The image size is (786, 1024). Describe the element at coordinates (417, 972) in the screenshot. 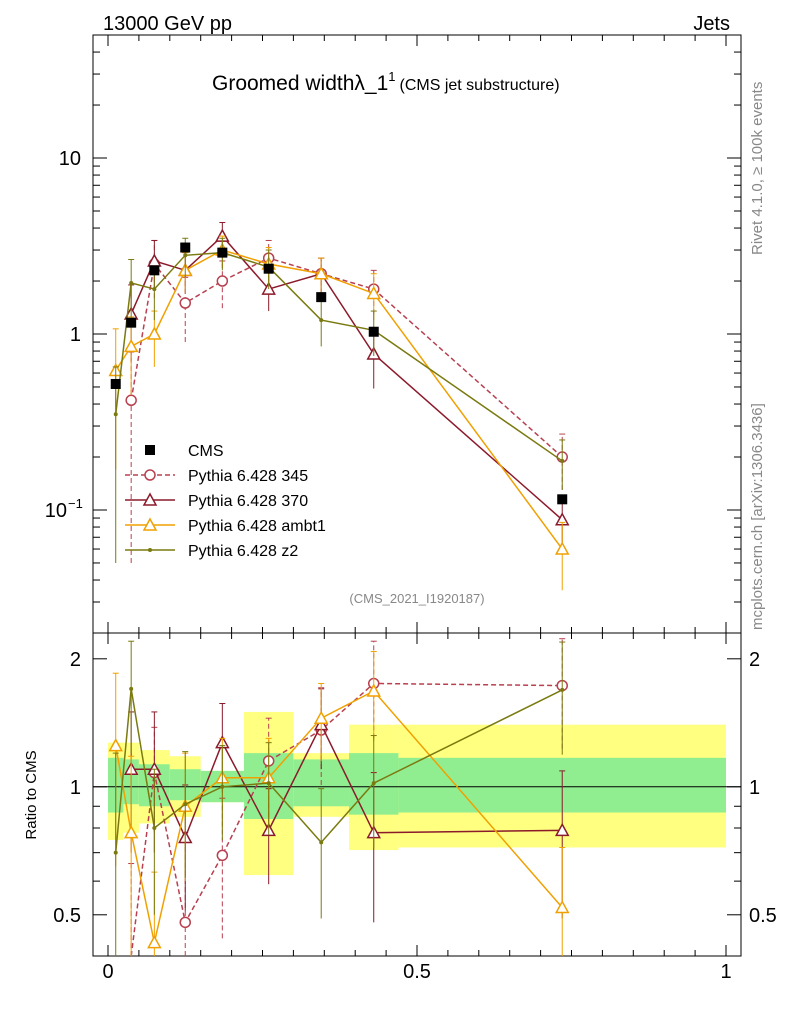

I see `x-tick-label: 0.5` at that location.